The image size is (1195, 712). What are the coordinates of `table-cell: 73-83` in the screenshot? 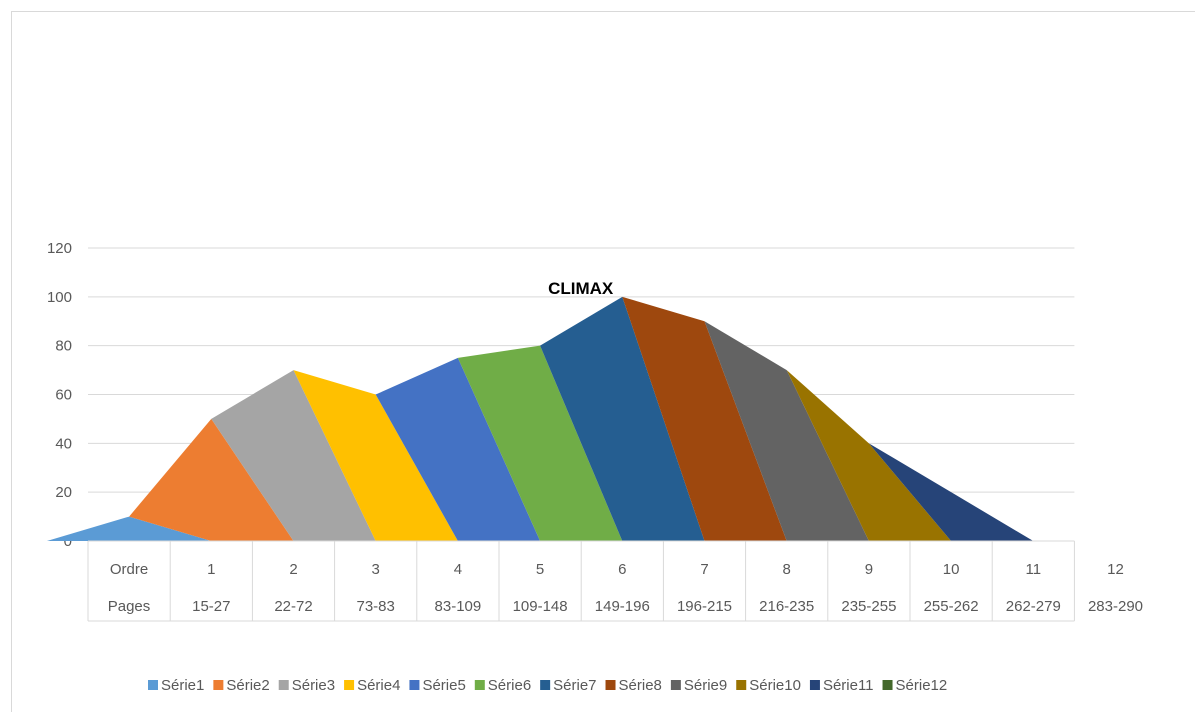 It's located at (376, 606).